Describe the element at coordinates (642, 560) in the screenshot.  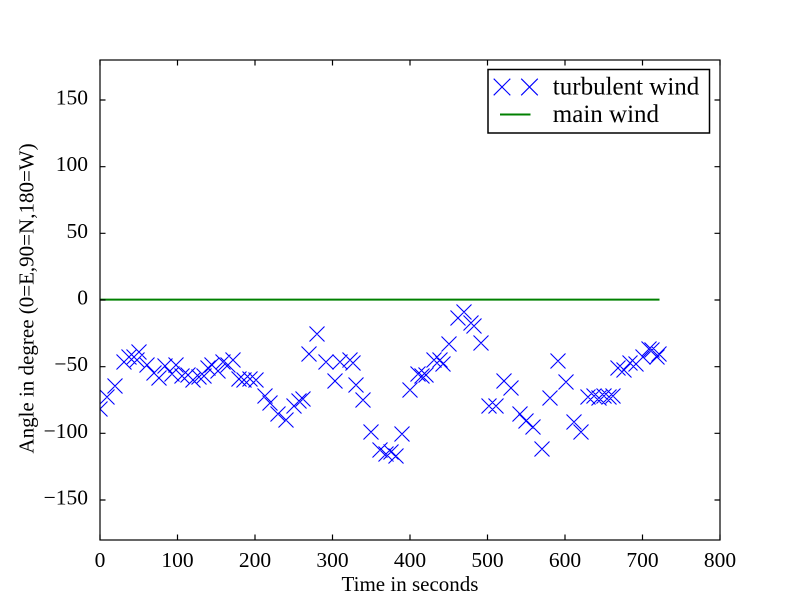
I see `svg-text: 700` at that location.